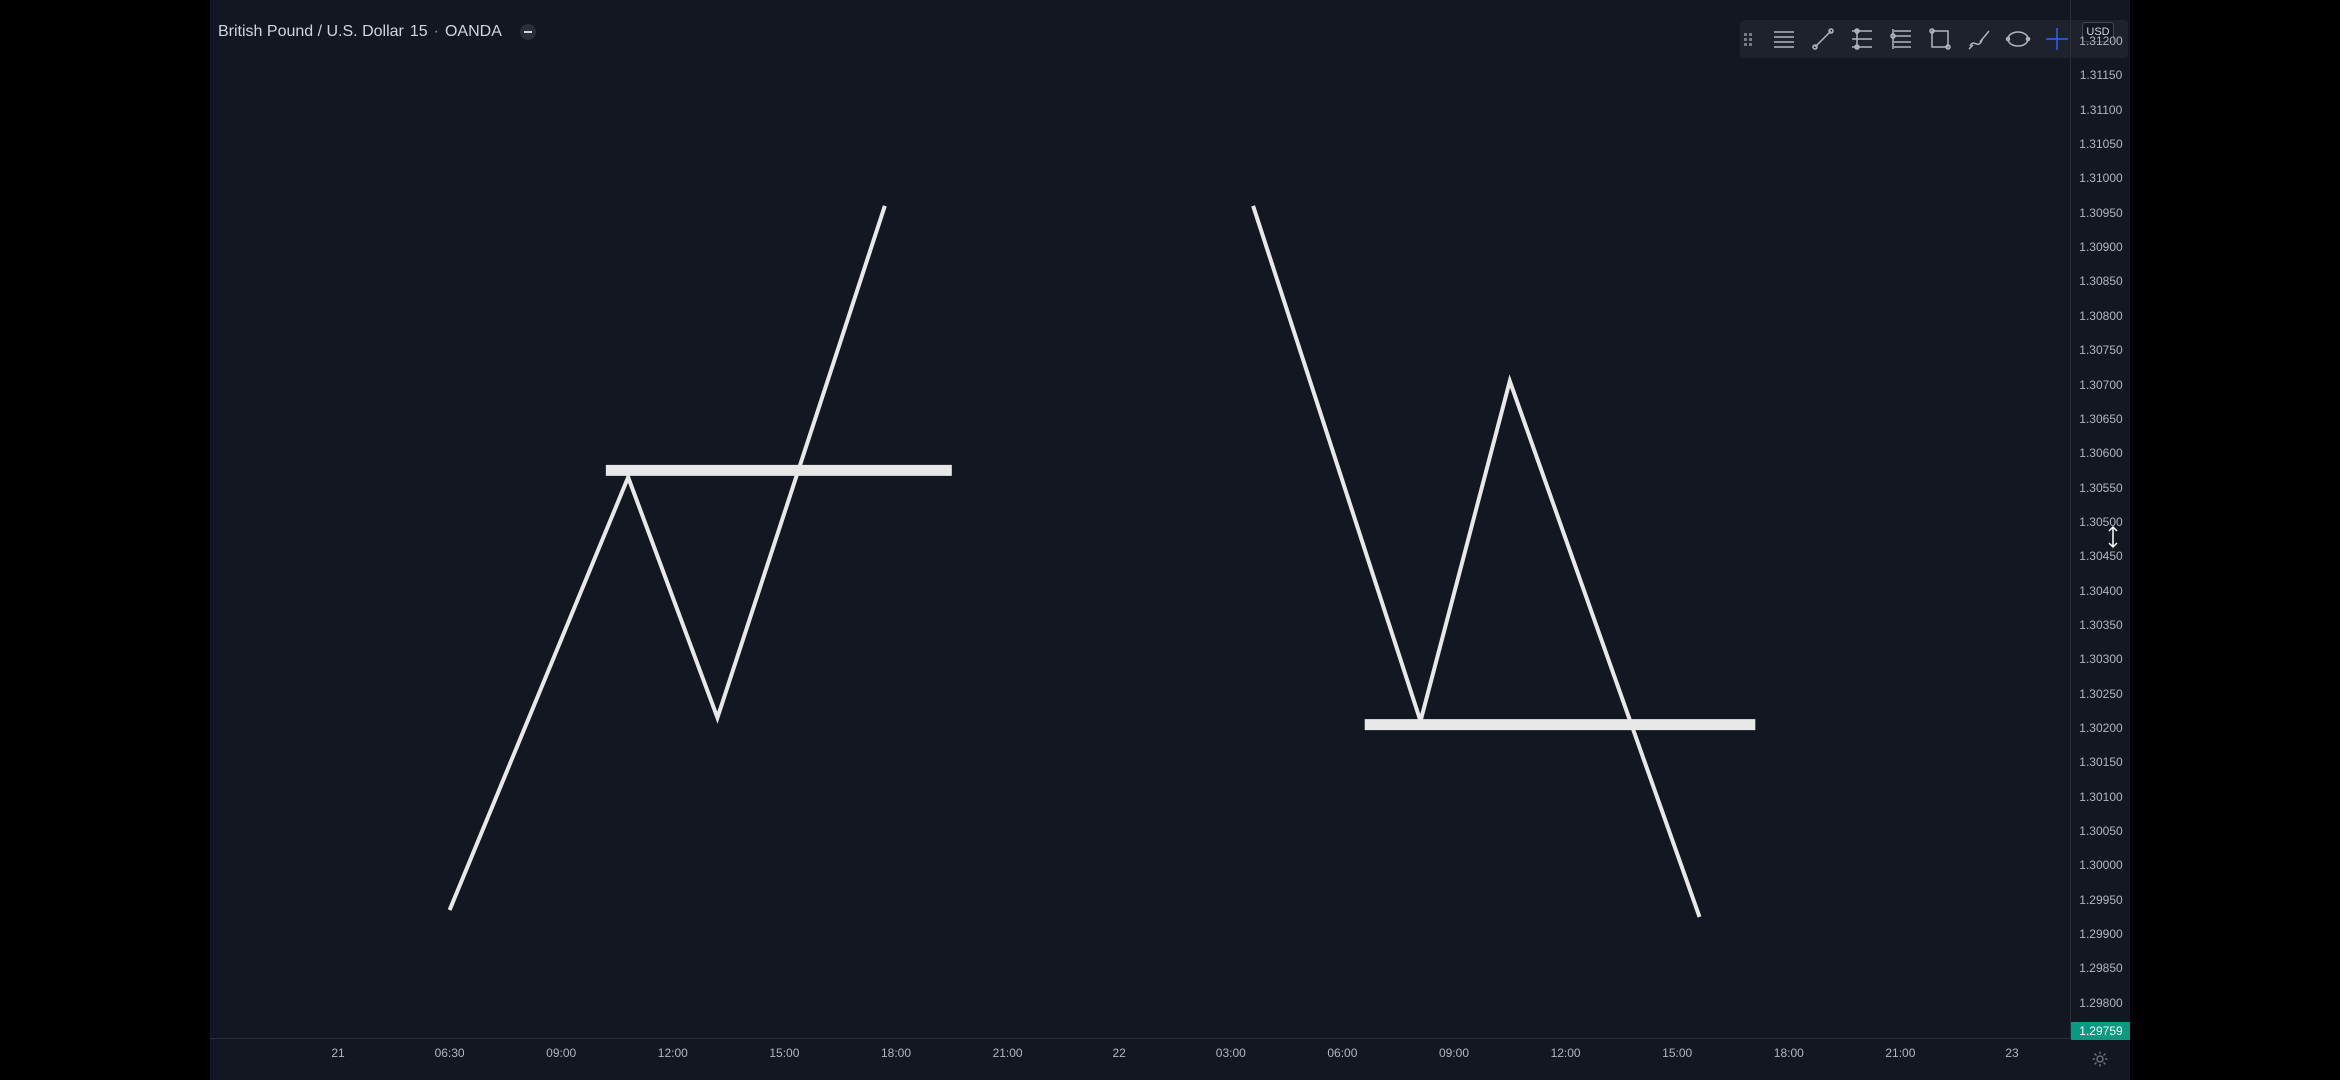 Image resolution: width=2340 pixels, height=1080 pixels. I want to click on price-tick-label: 1.29800, so click(2101, 1002).